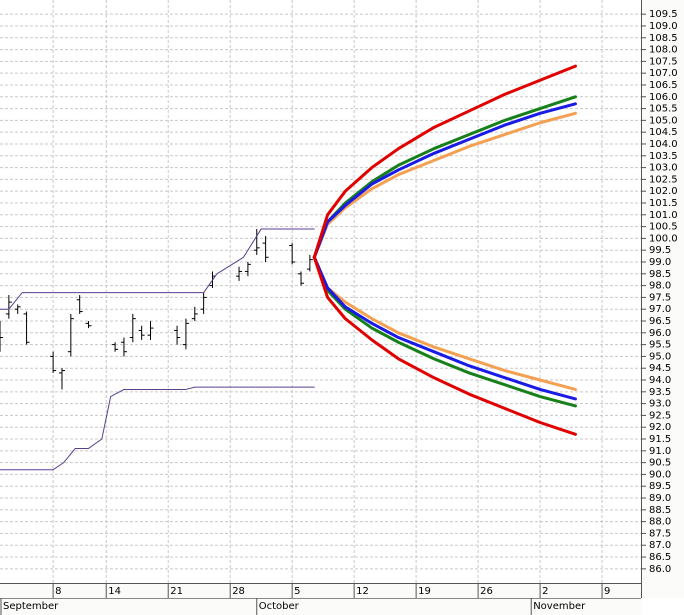  Describe the element at coordinates (660, 404) in the screenshot. I see `y-tick-label: 93.0` at that location.